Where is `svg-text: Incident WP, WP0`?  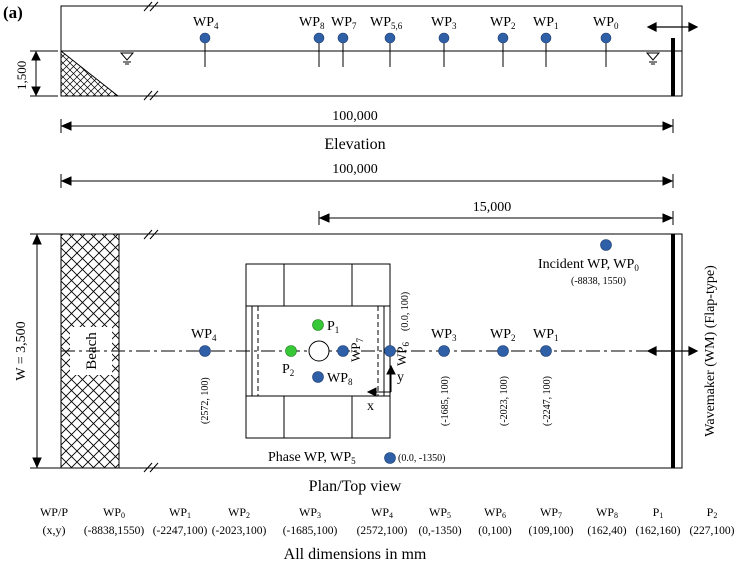 svg-text: Incident WP, WP0 is located at coordinates (588, 265).